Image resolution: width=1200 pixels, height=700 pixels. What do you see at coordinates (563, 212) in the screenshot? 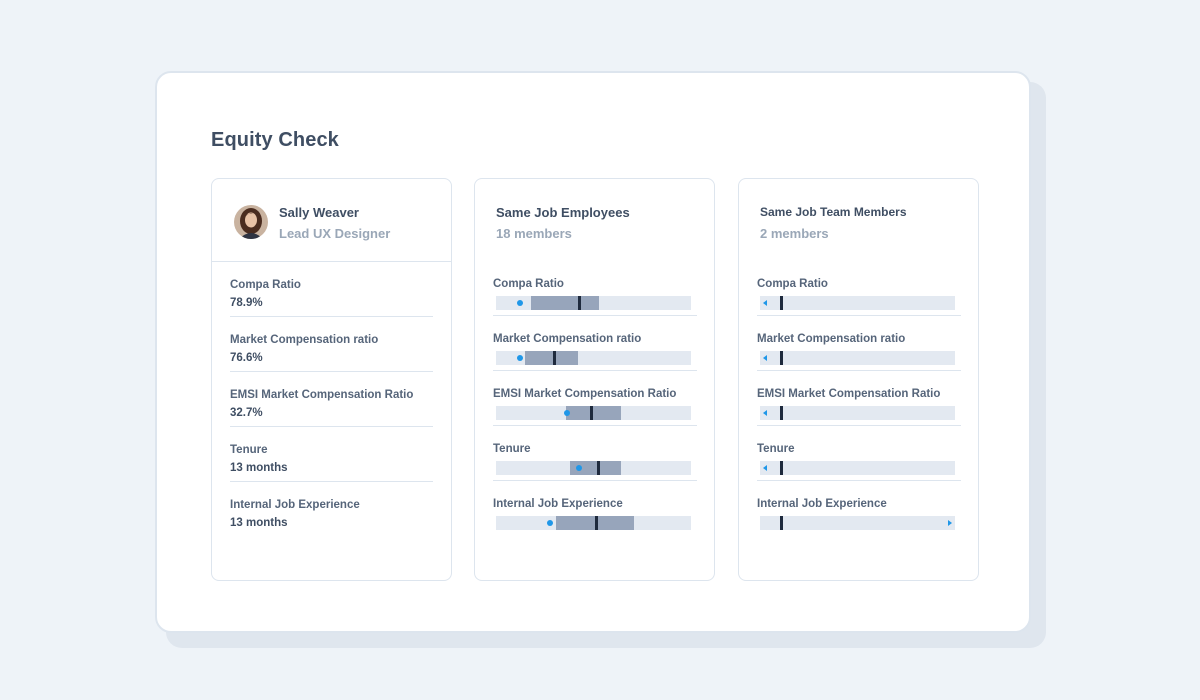
I see `group-title: Same Job Employees` at bounding box center [563, 212].